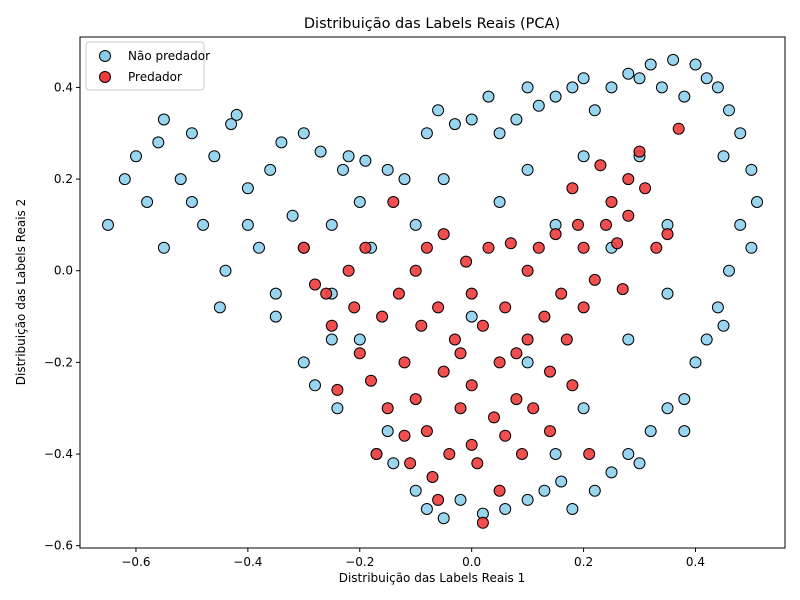 The width and height of the screenshot is (800, 600). What do you see at coordinates (247, 562) in the screenshot?
I see `x-tick-label-1: −0.4` at bounding box center [247, 562].